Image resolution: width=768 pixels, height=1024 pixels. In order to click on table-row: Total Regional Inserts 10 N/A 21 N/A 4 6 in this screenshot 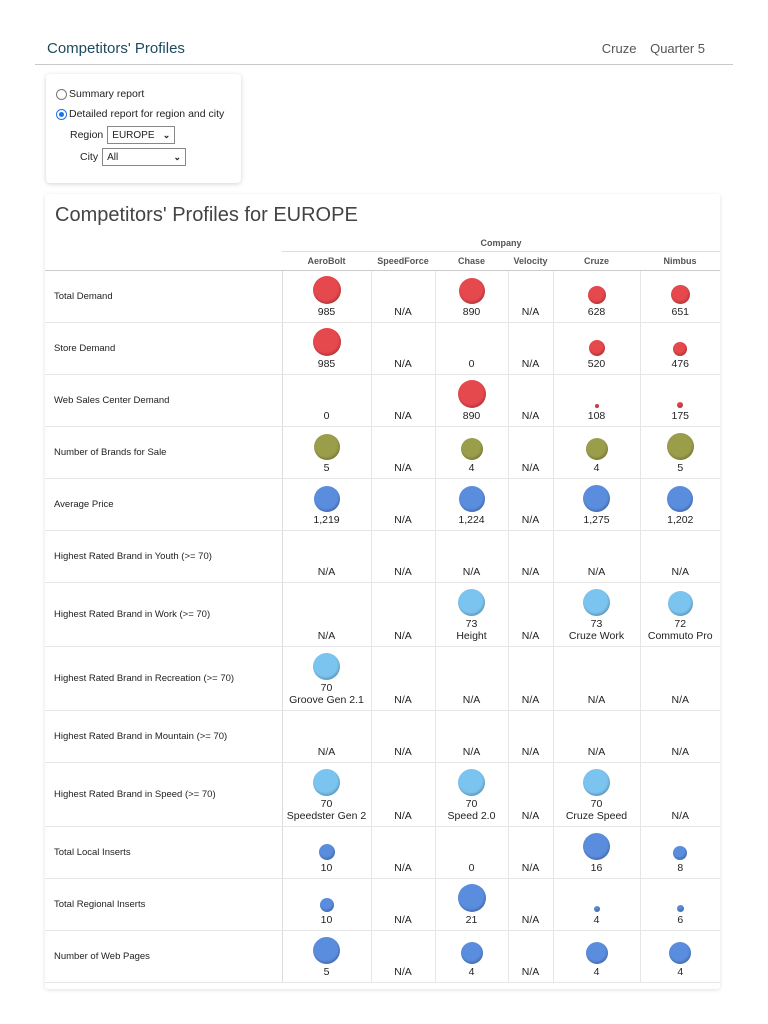, I will do `click(382, 904)`.